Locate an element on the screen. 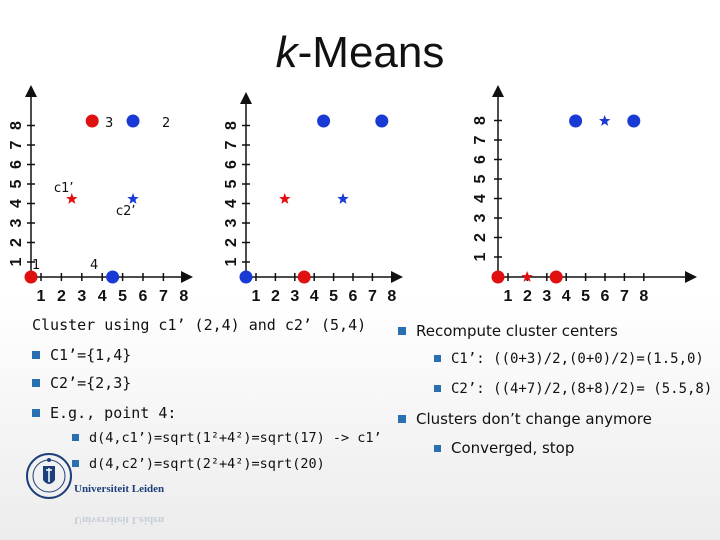  university-name: Universiteit Leiden is located at coordinates (119, 489).